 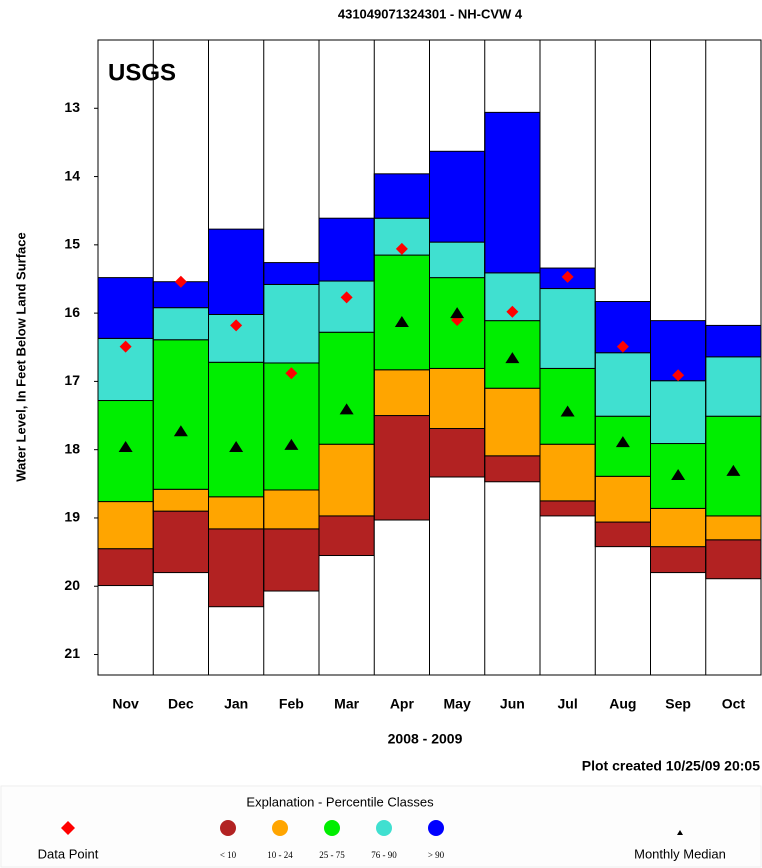 What do you see at coordinates (72, 653) in the screenshot?
I see `y-tick-label: 21` at bounding box center [72, 653].